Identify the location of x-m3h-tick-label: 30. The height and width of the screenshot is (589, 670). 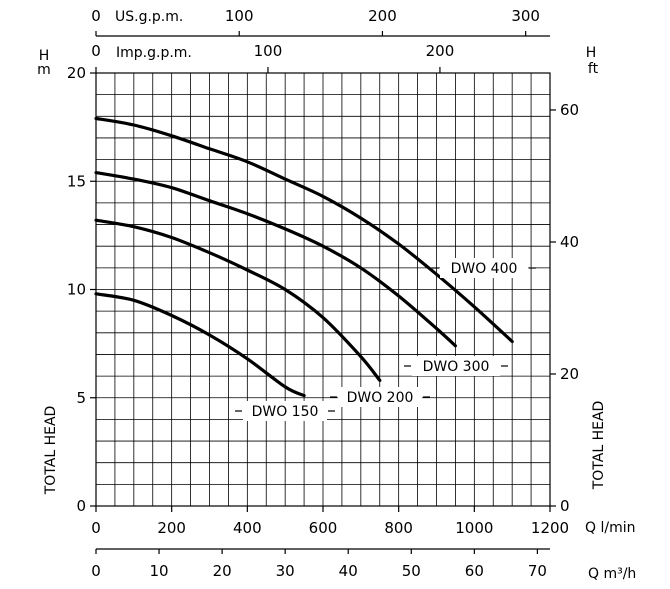
(285, 571).